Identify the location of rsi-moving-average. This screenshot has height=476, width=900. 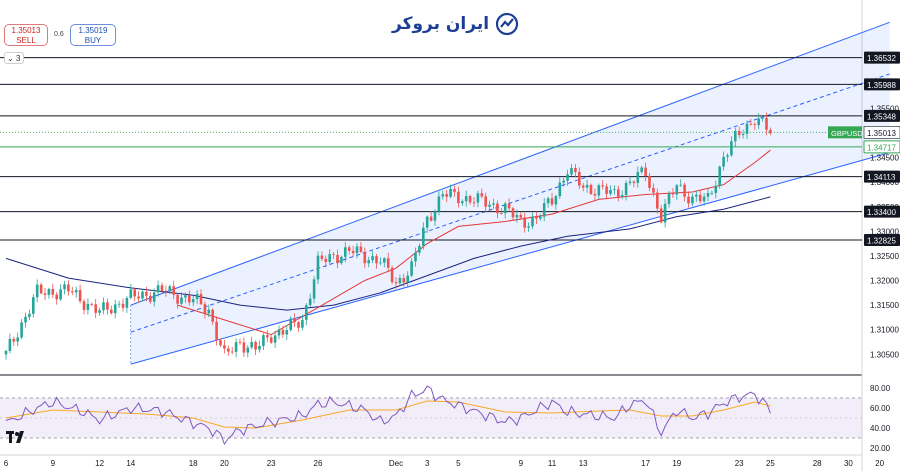
(388, 414).